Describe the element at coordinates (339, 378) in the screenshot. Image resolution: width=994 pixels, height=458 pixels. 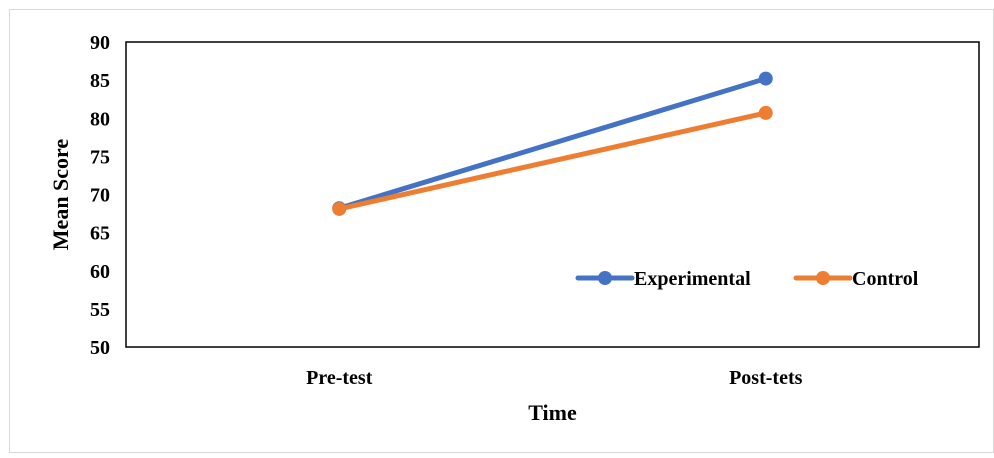
I see `x-tick-label: Pre-test` at that location.